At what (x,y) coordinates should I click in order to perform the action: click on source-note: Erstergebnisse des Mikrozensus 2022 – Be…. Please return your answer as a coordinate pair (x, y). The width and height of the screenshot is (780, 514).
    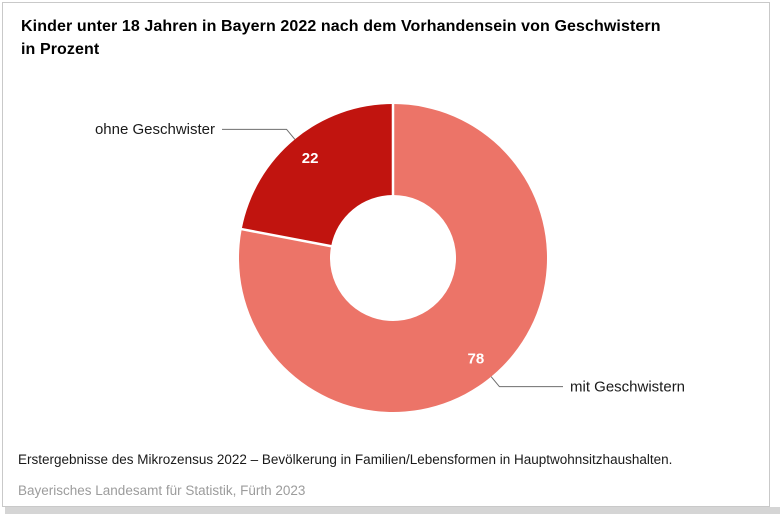
    Looking at the image, I should click on (345, 459).